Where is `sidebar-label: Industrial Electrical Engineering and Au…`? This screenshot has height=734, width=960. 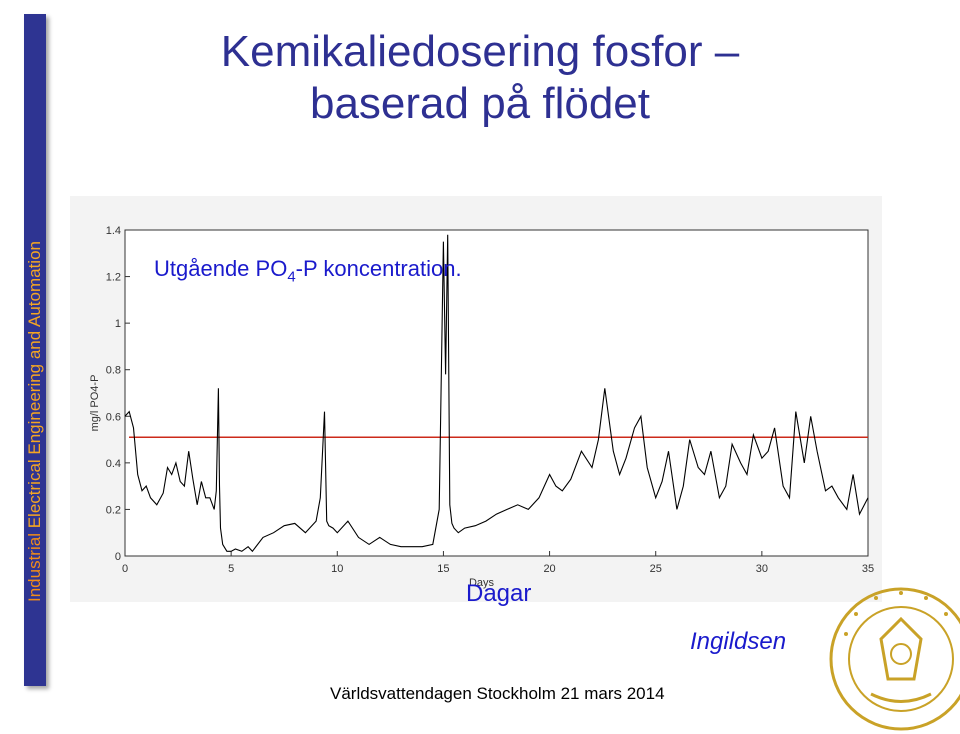 sidebar-label: Industrial Electrical Engineering and Au… is located at coordinates (35, 302).